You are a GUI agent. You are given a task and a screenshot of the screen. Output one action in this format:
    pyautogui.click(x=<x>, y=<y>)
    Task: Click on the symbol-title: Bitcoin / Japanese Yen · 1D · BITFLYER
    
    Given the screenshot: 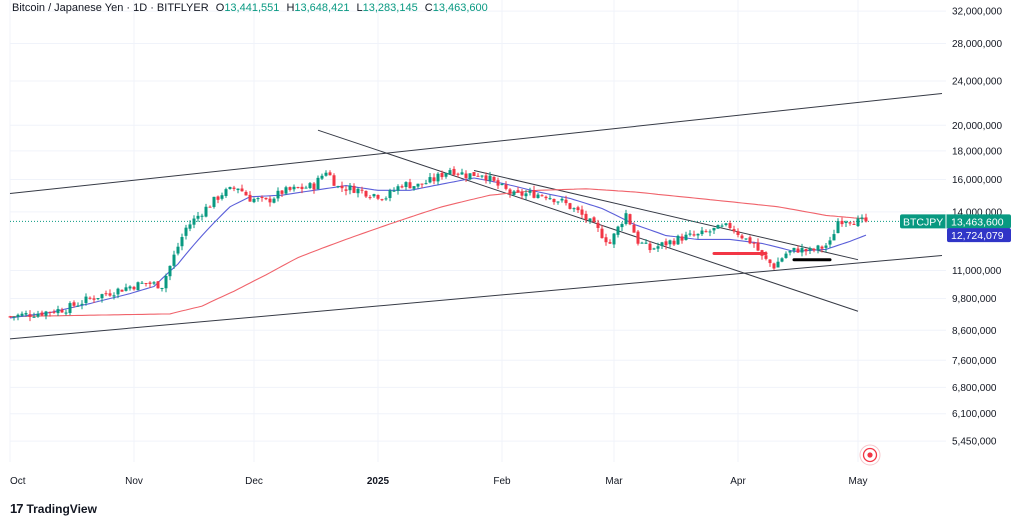 What is the action you would take?
    pyautogui.click(x=110, y=8)
    